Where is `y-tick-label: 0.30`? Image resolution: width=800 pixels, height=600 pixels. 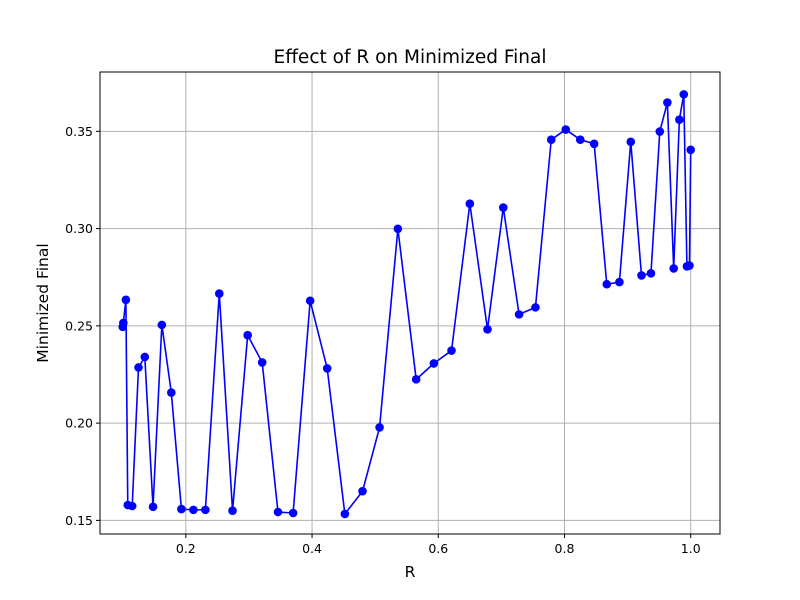
y-tick-label: 0.30 is located at coordinates (79, 228).